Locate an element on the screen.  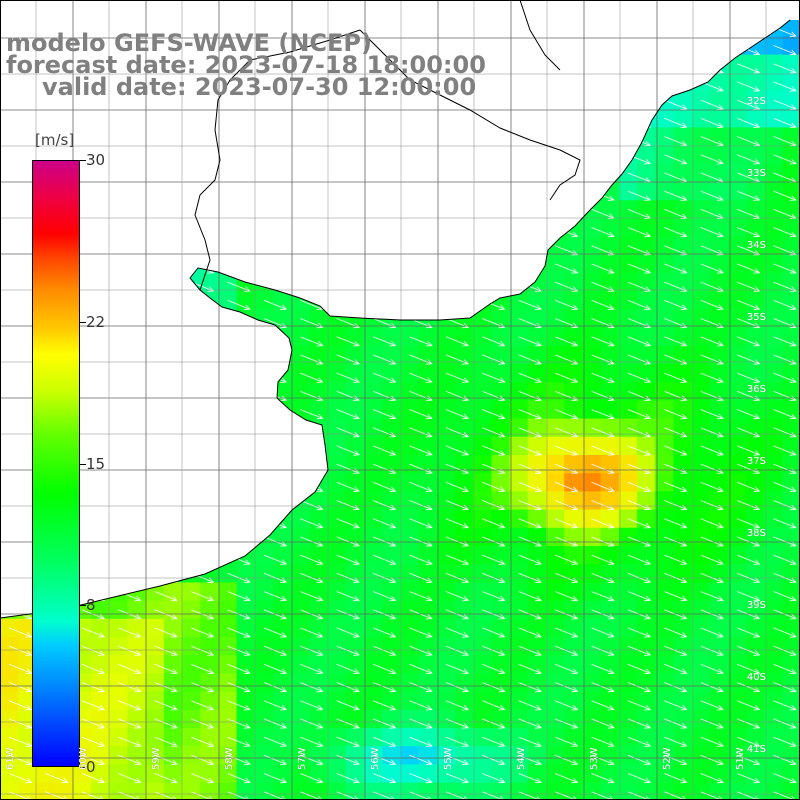
border-line is located at coordinates (222, 175).